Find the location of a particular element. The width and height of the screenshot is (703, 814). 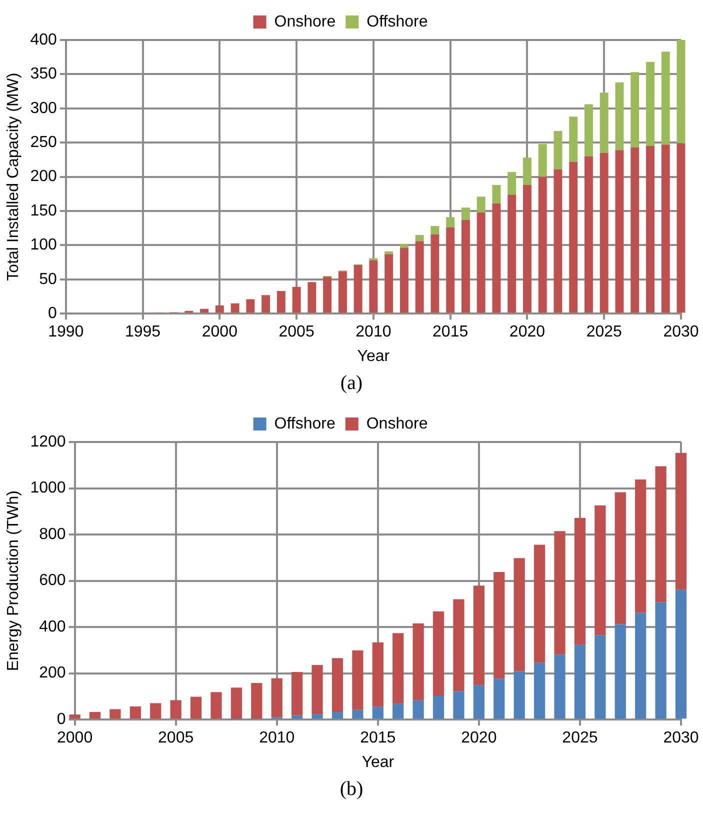

x-tick-label: 1995 is located at coordinates (142, 332).